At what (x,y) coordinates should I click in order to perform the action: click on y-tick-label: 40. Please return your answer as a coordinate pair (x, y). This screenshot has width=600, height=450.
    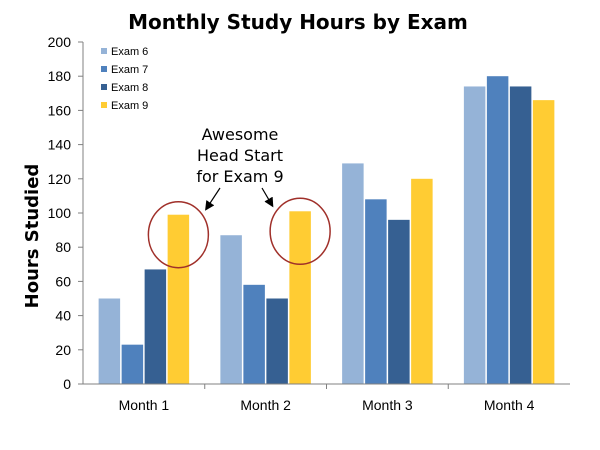
    Looking at the image, I should click on (63, 316).